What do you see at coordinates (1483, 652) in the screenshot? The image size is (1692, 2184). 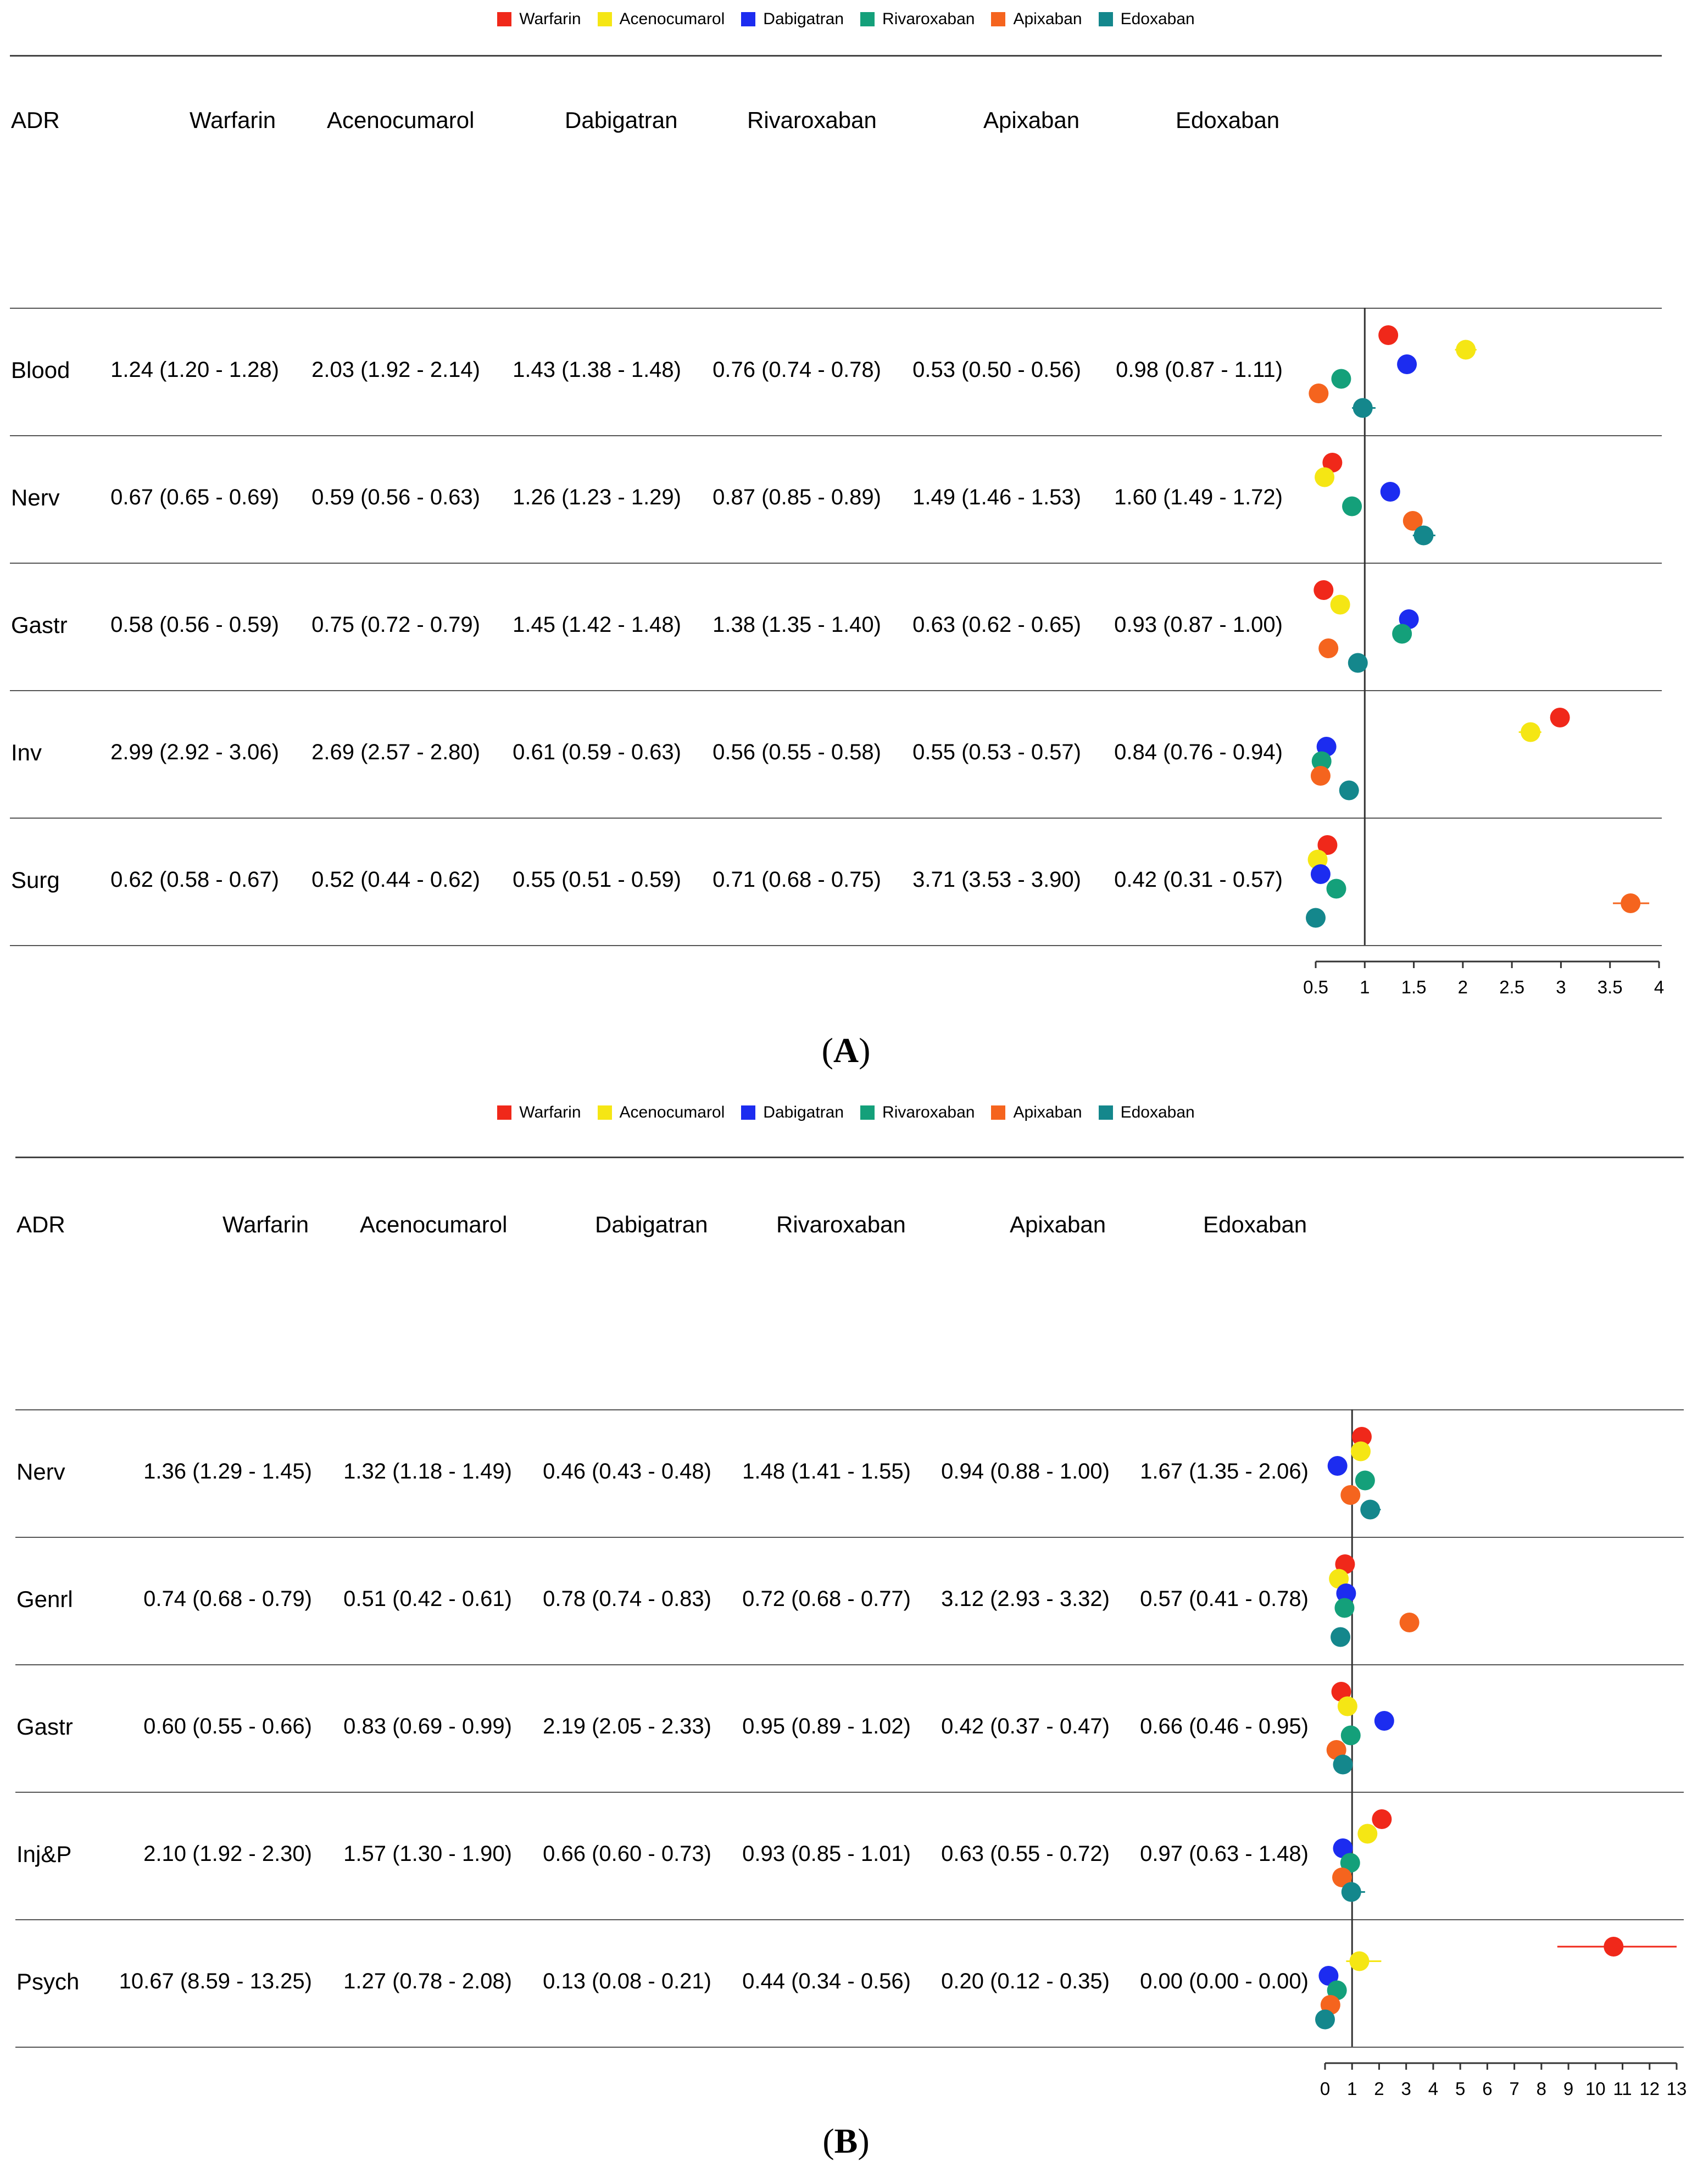 I see `forest-plot: 0.5 1 1.5 2 2.5 3 3.5 4` at bounding box center [1483, 652].